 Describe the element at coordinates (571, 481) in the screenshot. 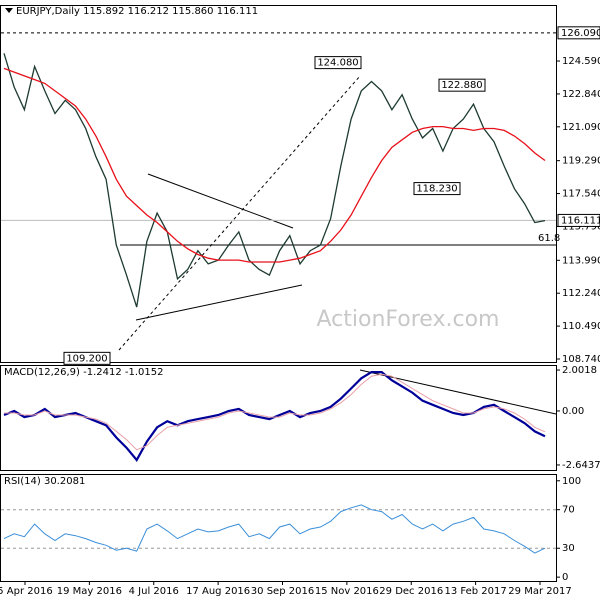

I see `y-tick-label: 100` at that location.